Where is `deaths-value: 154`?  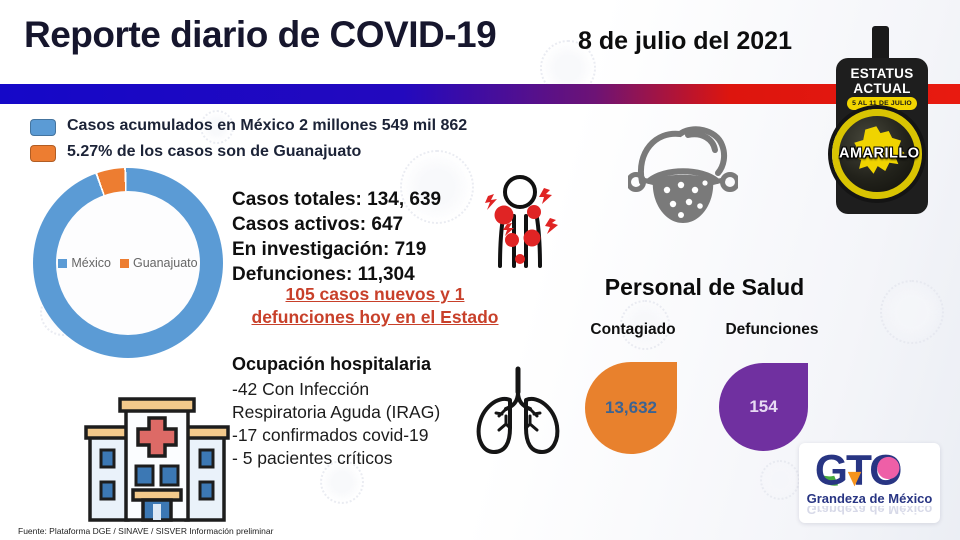
deaths-value: 154 is located at coordinates (763, 406).